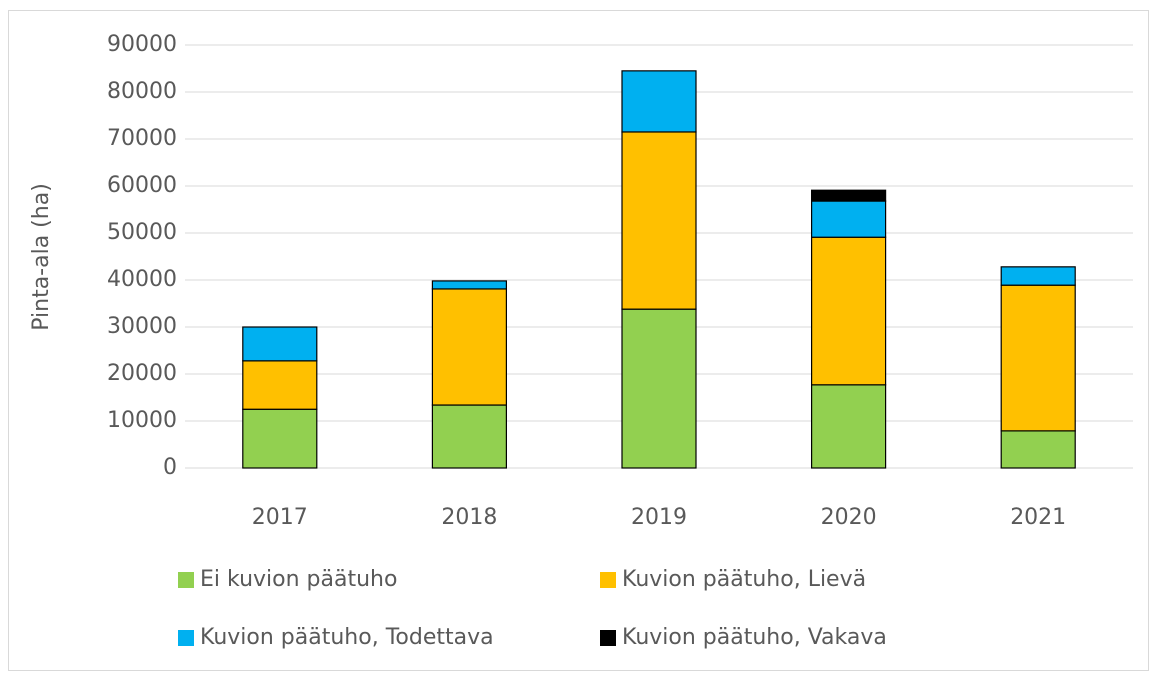  What do you see at coordinates (142, 279) in the screenshot?
I see `y-tick-label: 40000` at bounding box center [142, 279].